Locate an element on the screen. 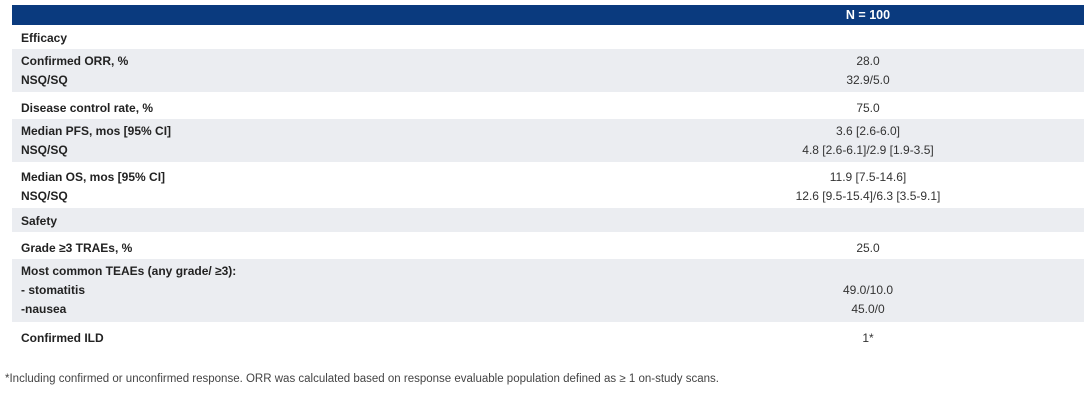  row-subvalue: 32.9/5.0 is located at coordinates (868, 80).